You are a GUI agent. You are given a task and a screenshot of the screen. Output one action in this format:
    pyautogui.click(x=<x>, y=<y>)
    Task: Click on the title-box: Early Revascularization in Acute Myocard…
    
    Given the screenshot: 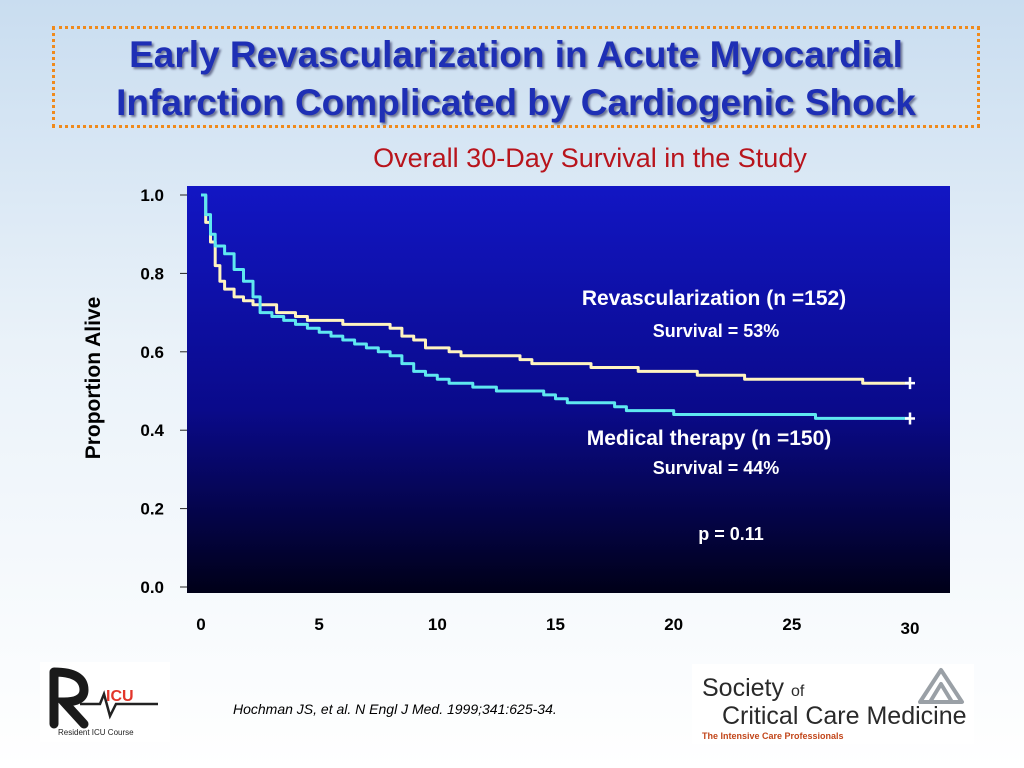 What is the action you would take?
    pyautogui.click(x=516, y=77)
    